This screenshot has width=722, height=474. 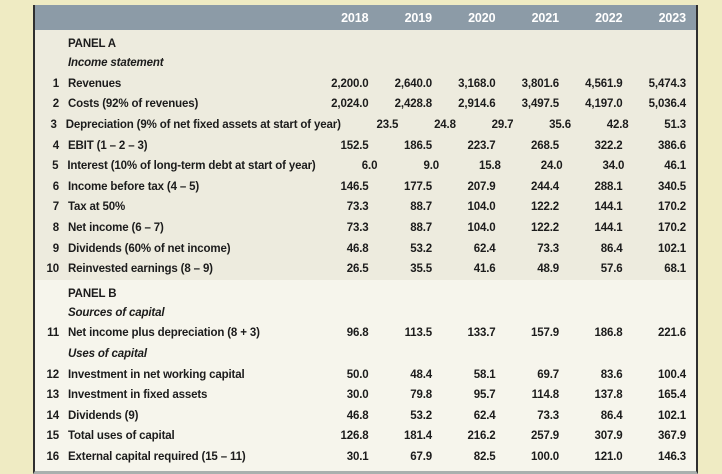 What do you see at coordinates (116, 228) in the screenshot?
I see `row-label: Net income (6 – 7)` at bounding box center [116, 228].